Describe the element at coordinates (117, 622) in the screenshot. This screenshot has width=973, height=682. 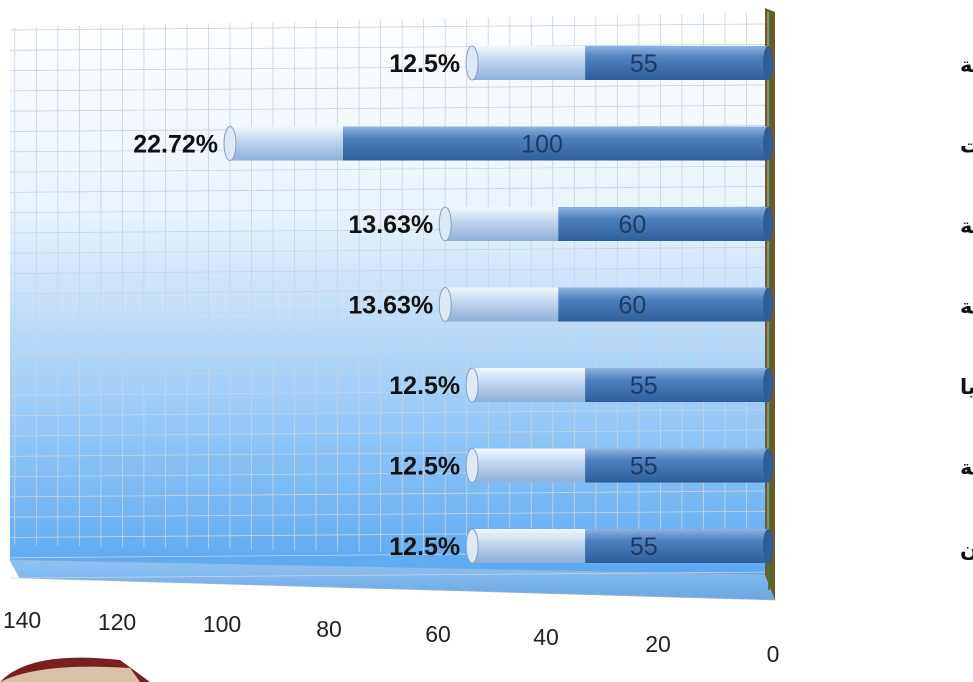
I see `x-tick-label: 120` at that location.